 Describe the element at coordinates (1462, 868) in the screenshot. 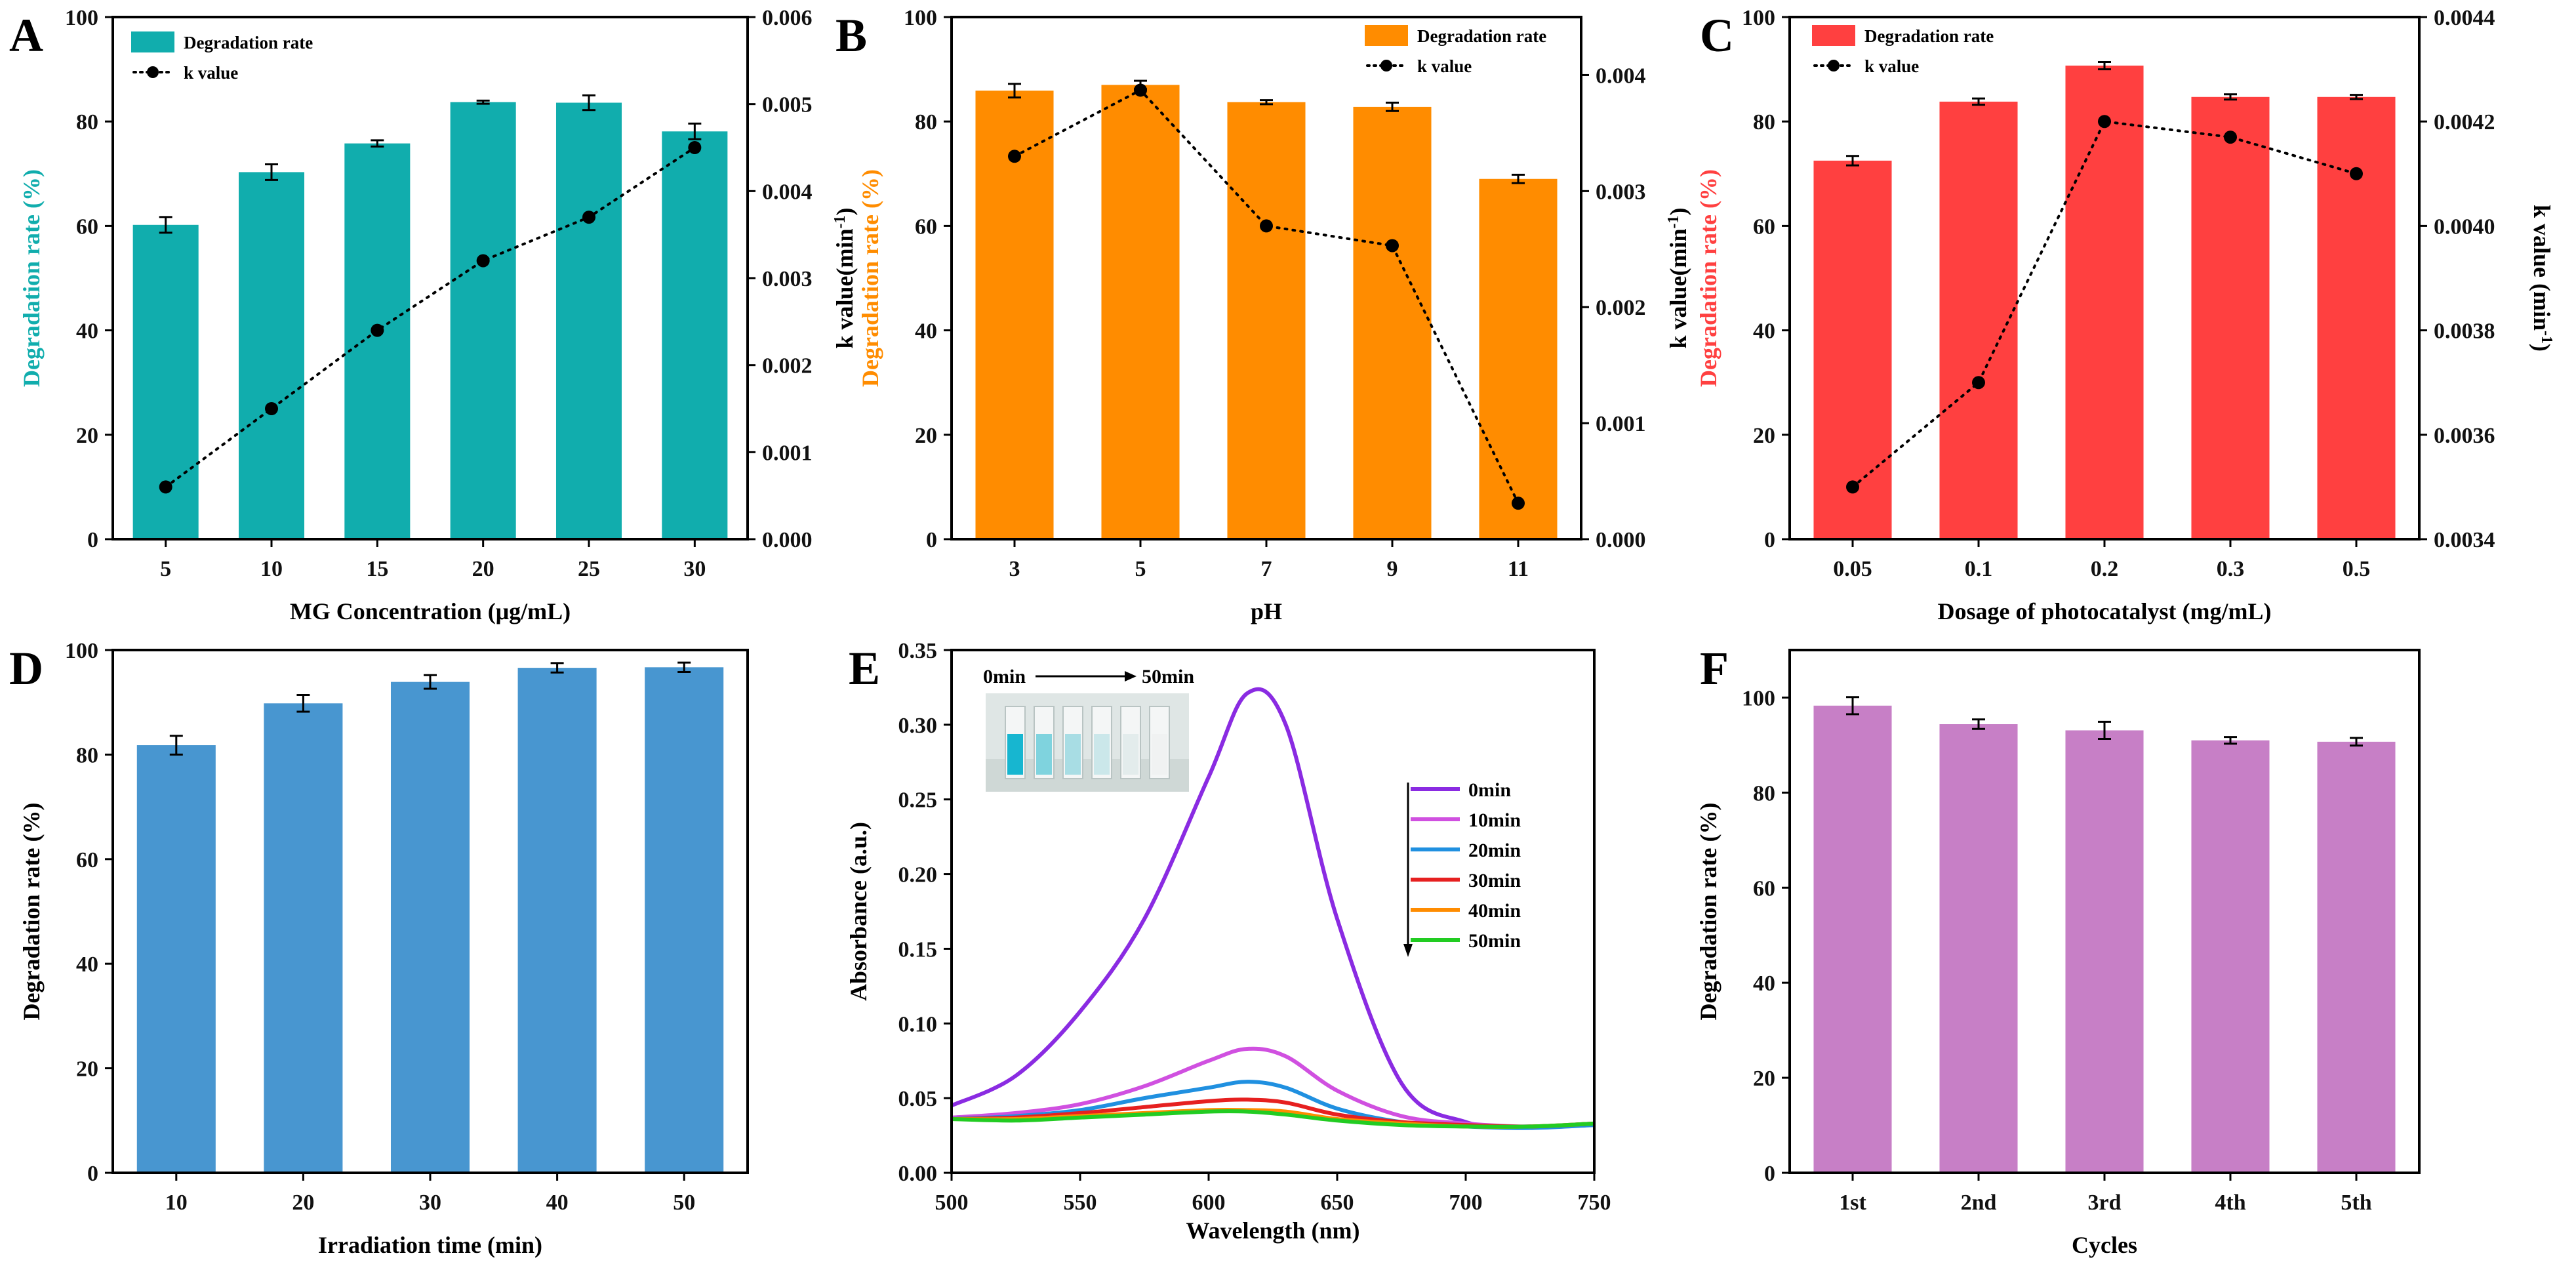

I see `legend: 0min 10min 20min 30min 40min 50min` at that location.